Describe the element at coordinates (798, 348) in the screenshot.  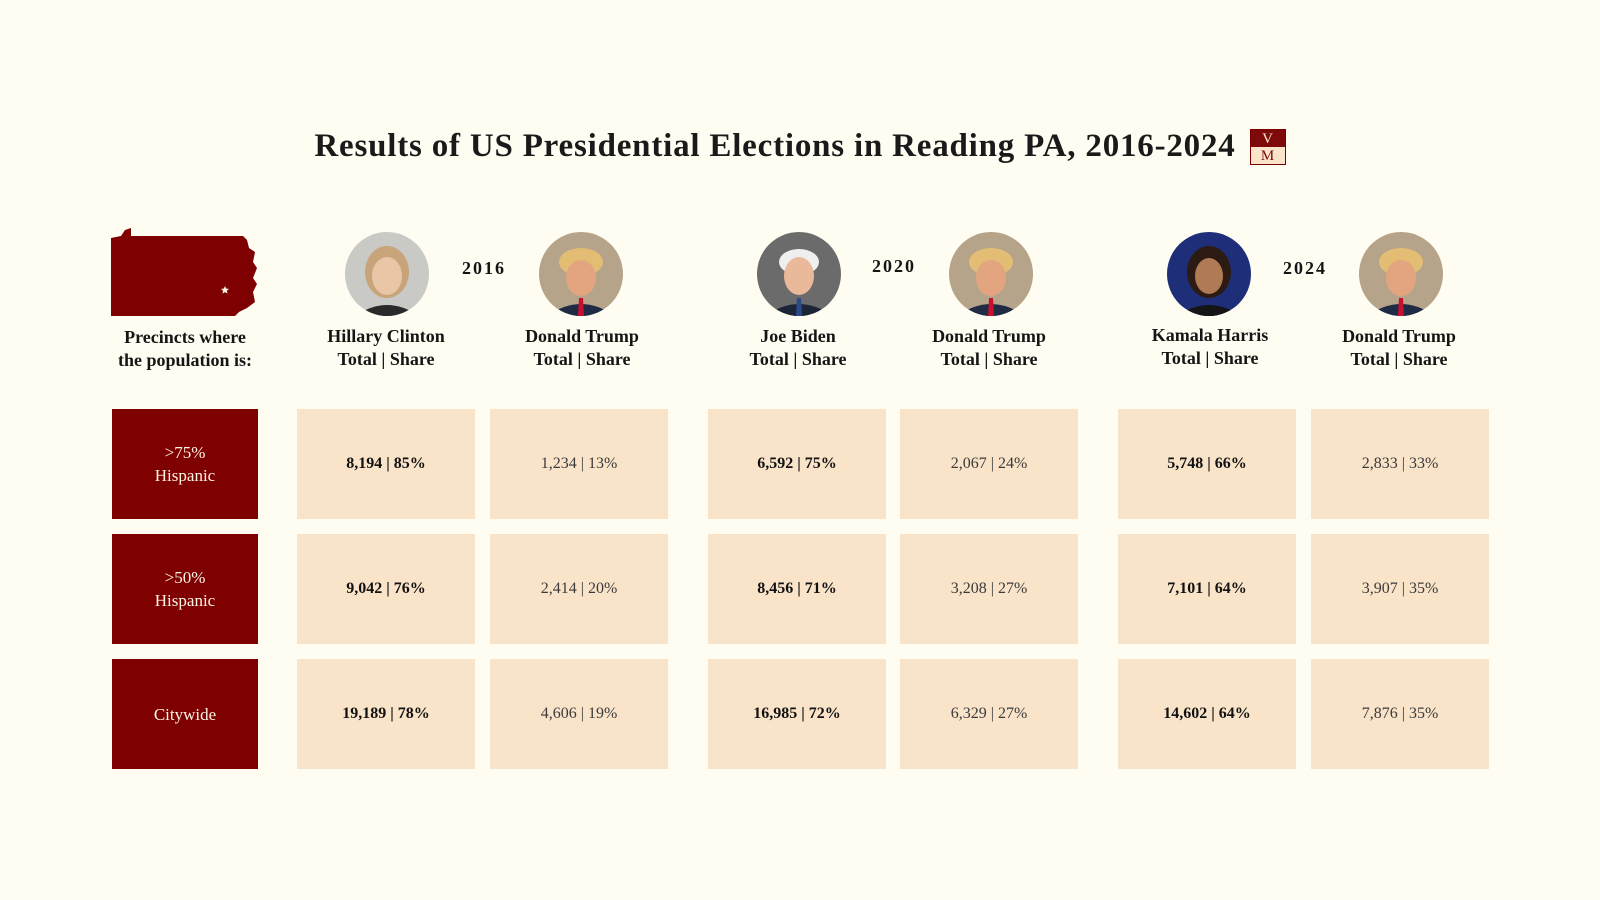
I see `candidate-header-biden: Joe Biden Total | Share` at that location.